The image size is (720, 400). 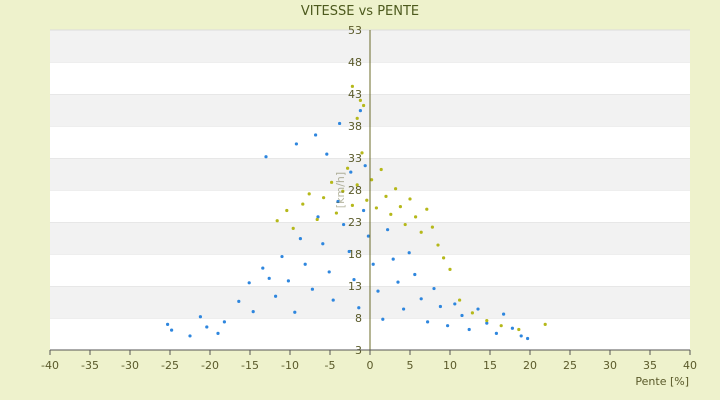 What do you see at coordinates (250, 365) in the screenshot?
I see `x-tick-label: -15` at bounding box center [250, 365].